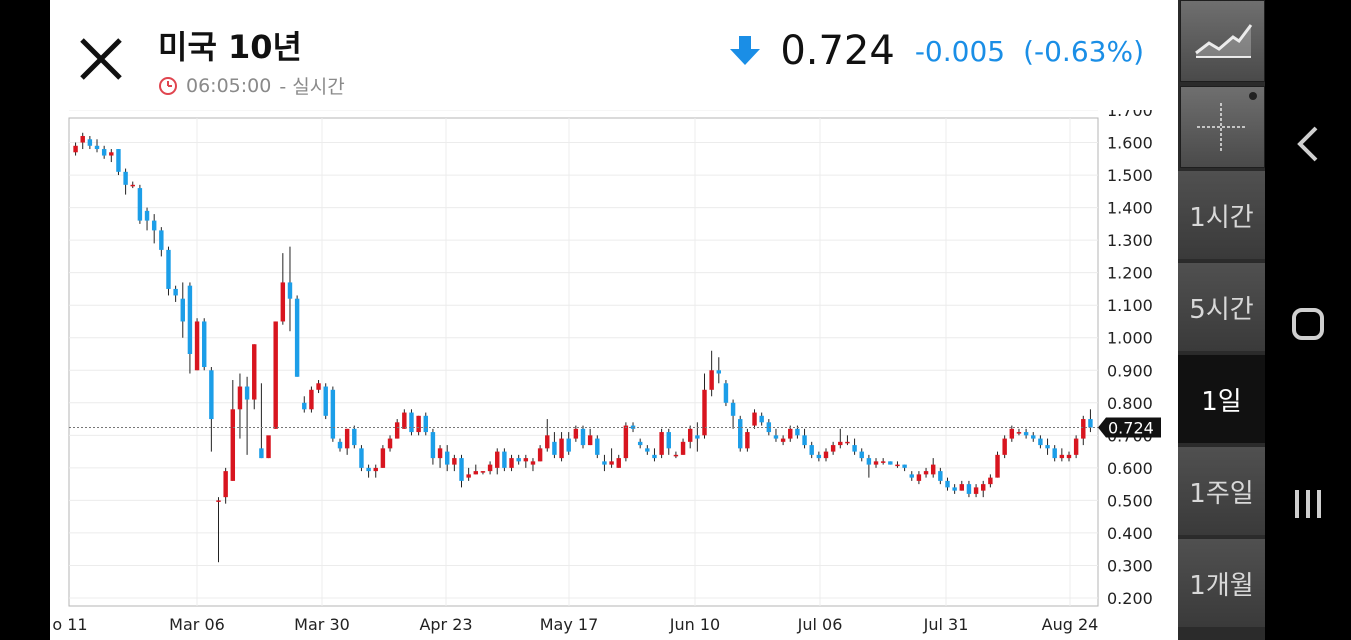  I want to click on line-chart-icon, so click(1224, 41).